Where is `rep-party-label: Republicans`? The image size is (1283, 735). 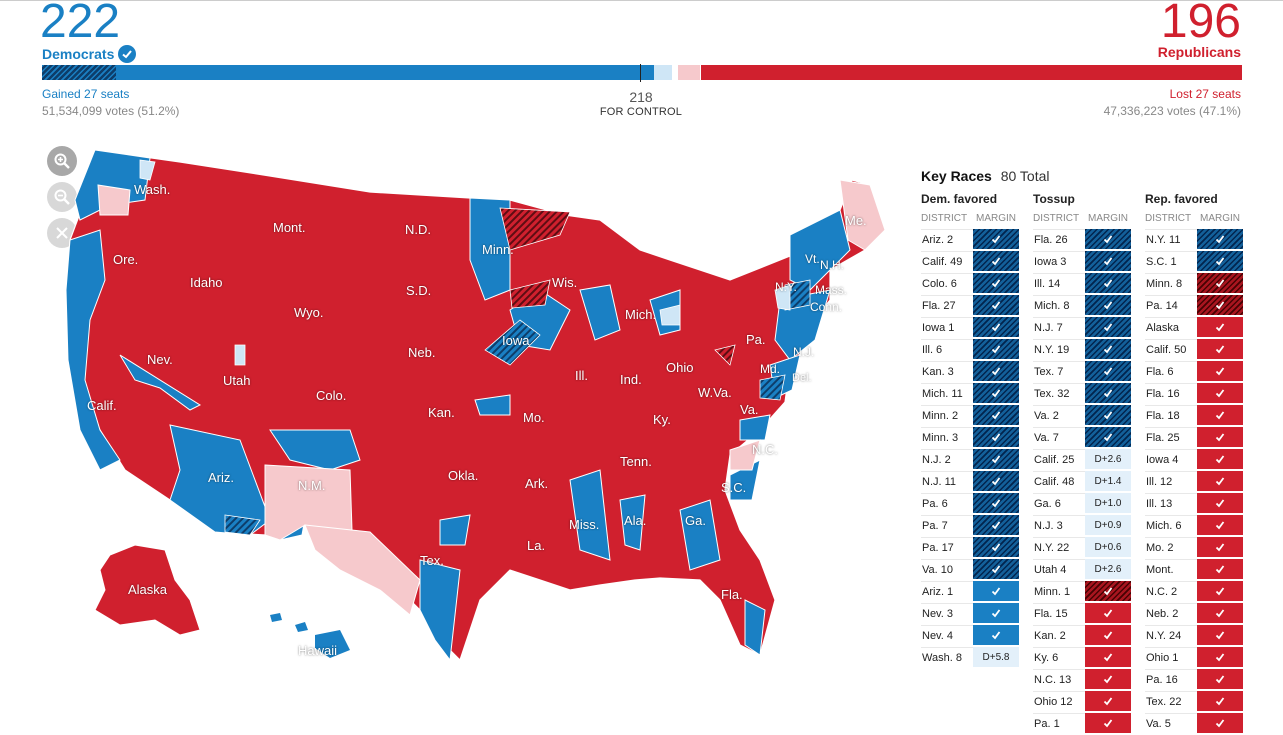 rep-party-label: Republicans is located at coordinates (1199, 52).